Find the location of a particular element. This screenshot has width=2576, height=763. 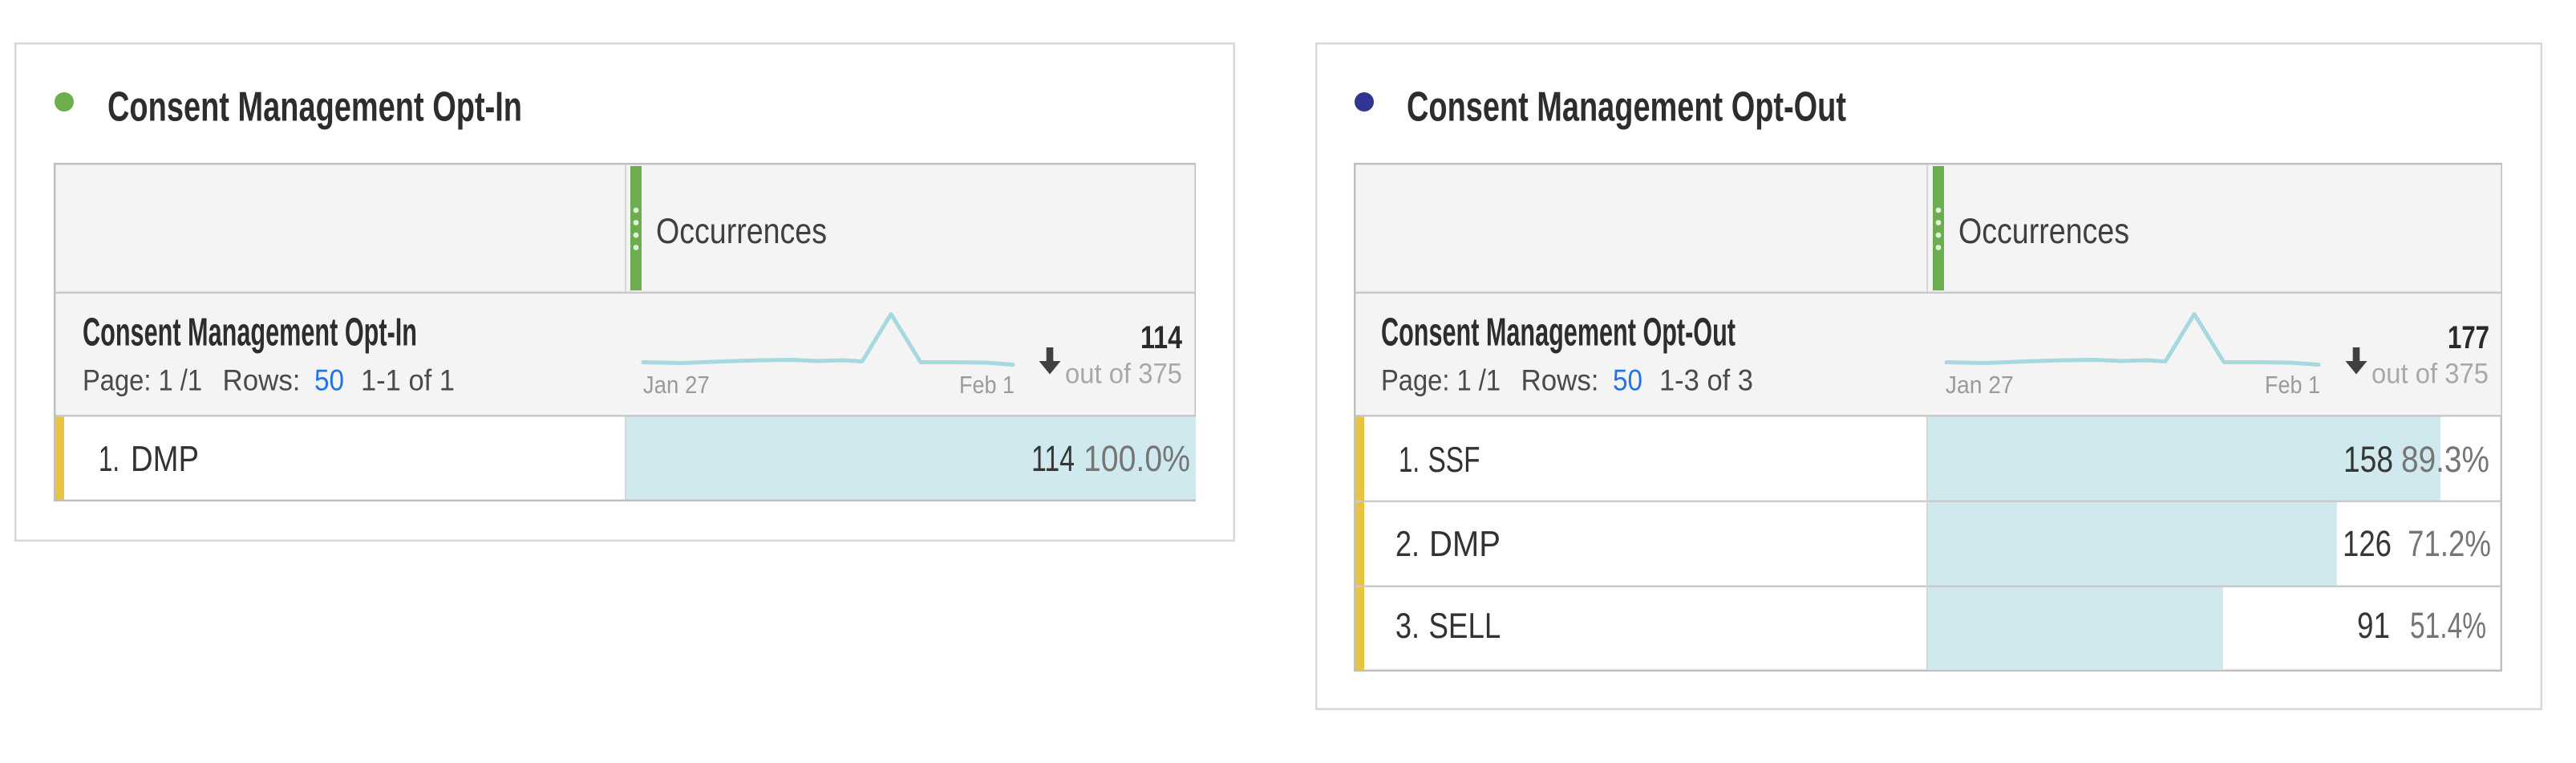

svg-text: 91 is located at coordinates (2373, 626).